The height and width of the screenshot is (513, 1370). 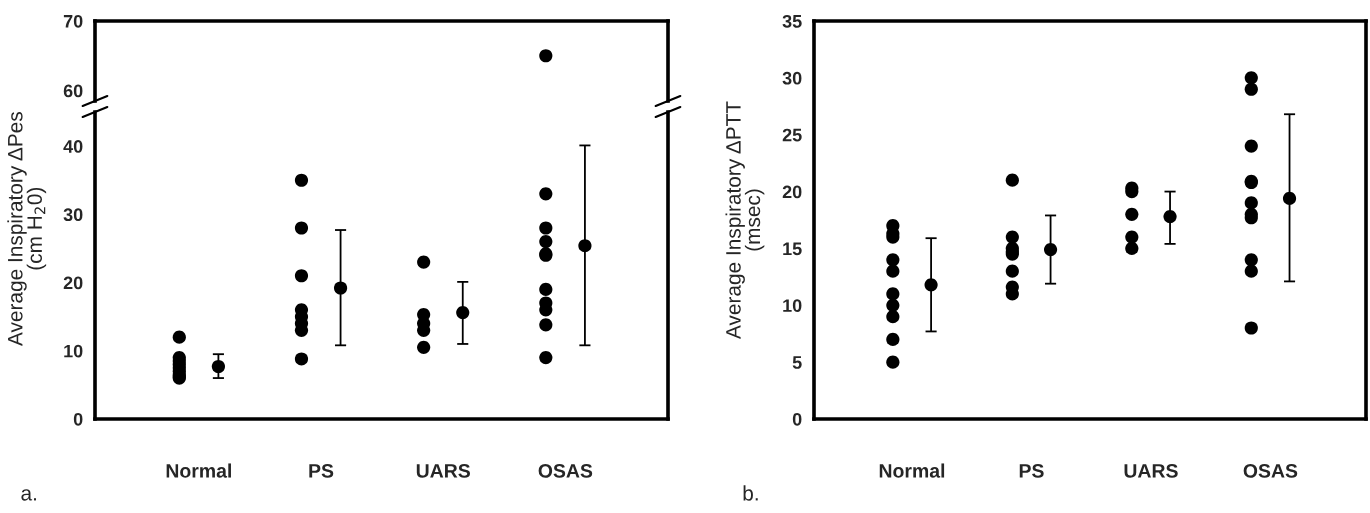 I want to click on y-tick-label: 15, so click(x=792, y=249).